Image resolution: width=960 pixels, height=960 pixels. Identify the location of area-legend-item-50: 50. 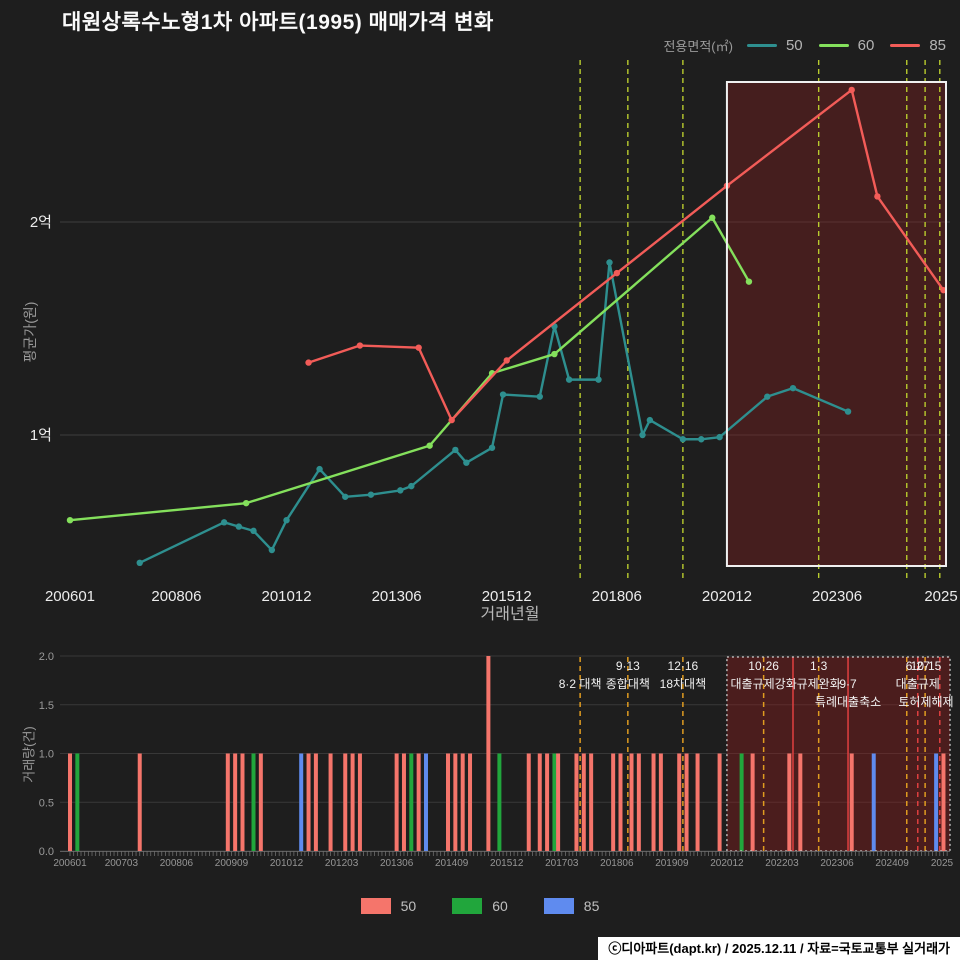
(774, 45).